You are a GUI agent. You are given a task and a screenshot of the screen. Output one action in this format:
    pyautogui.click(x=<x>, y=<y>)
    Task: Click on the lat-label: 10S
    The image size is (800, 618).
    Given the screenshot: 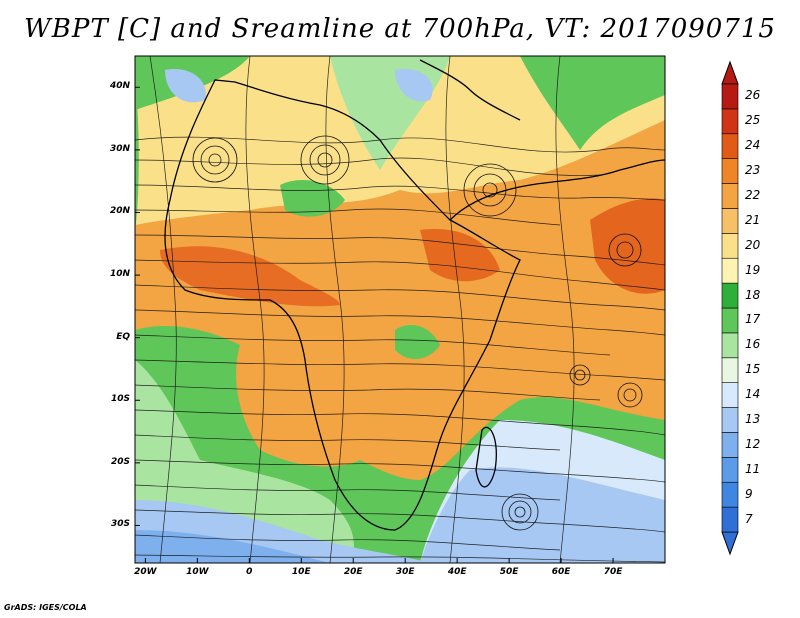 What is the action you would take?
    pyautogui.click(x=120, y=399)
    